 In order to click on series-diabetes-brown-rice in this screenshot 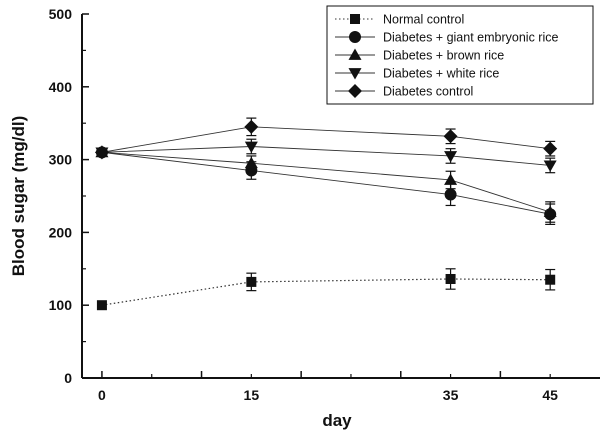, I will do `click(326, 184)`.